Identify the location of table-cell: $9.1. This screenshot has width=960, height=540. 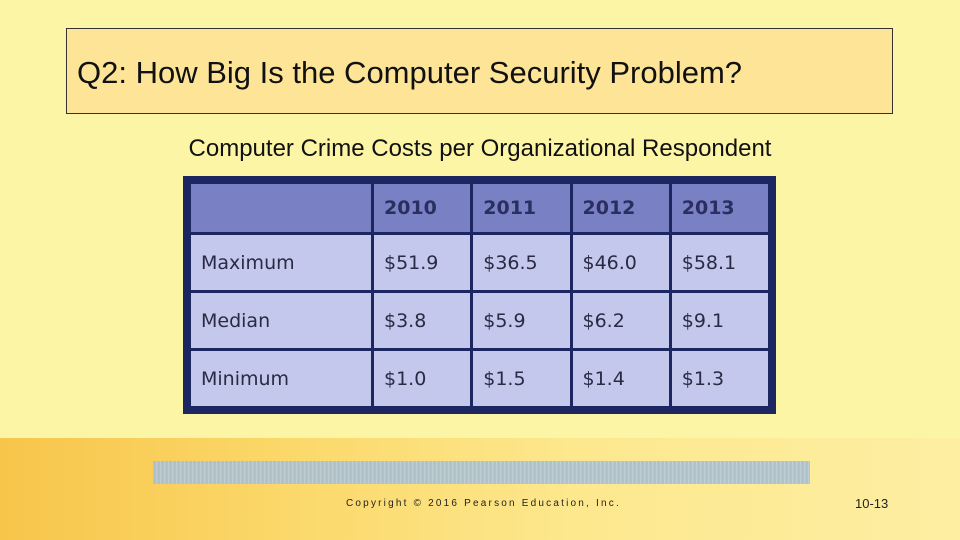
(719, 320).